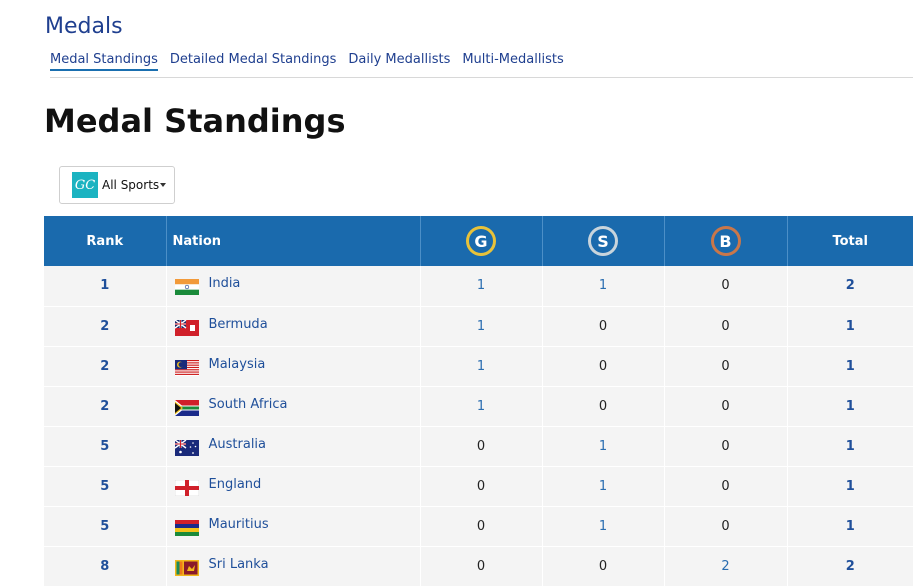  I want to click on nation-cell: Malaysia, so click(293, 366).